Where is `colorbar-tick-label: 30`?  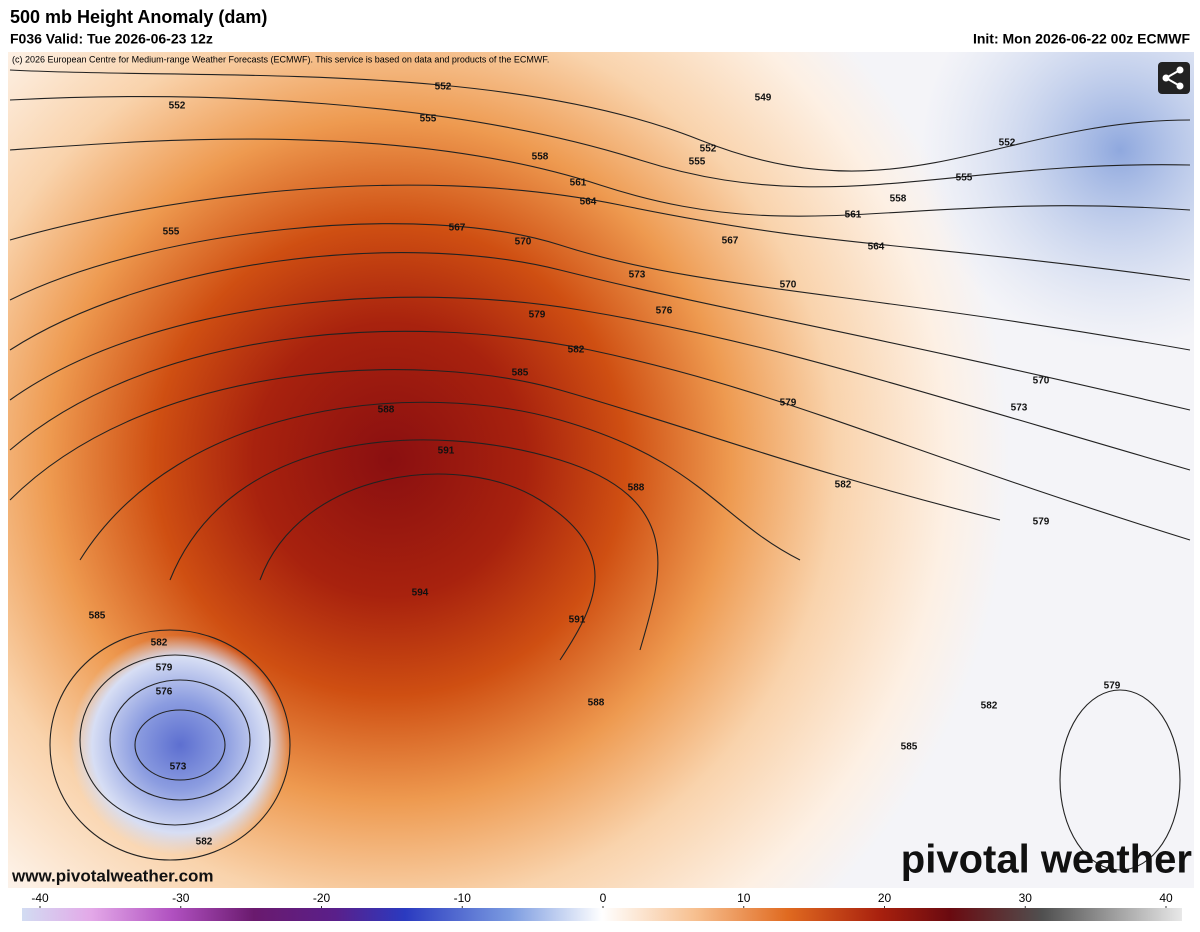
colorbar-tick-label: 30 is located at coordinates (1026, 898).